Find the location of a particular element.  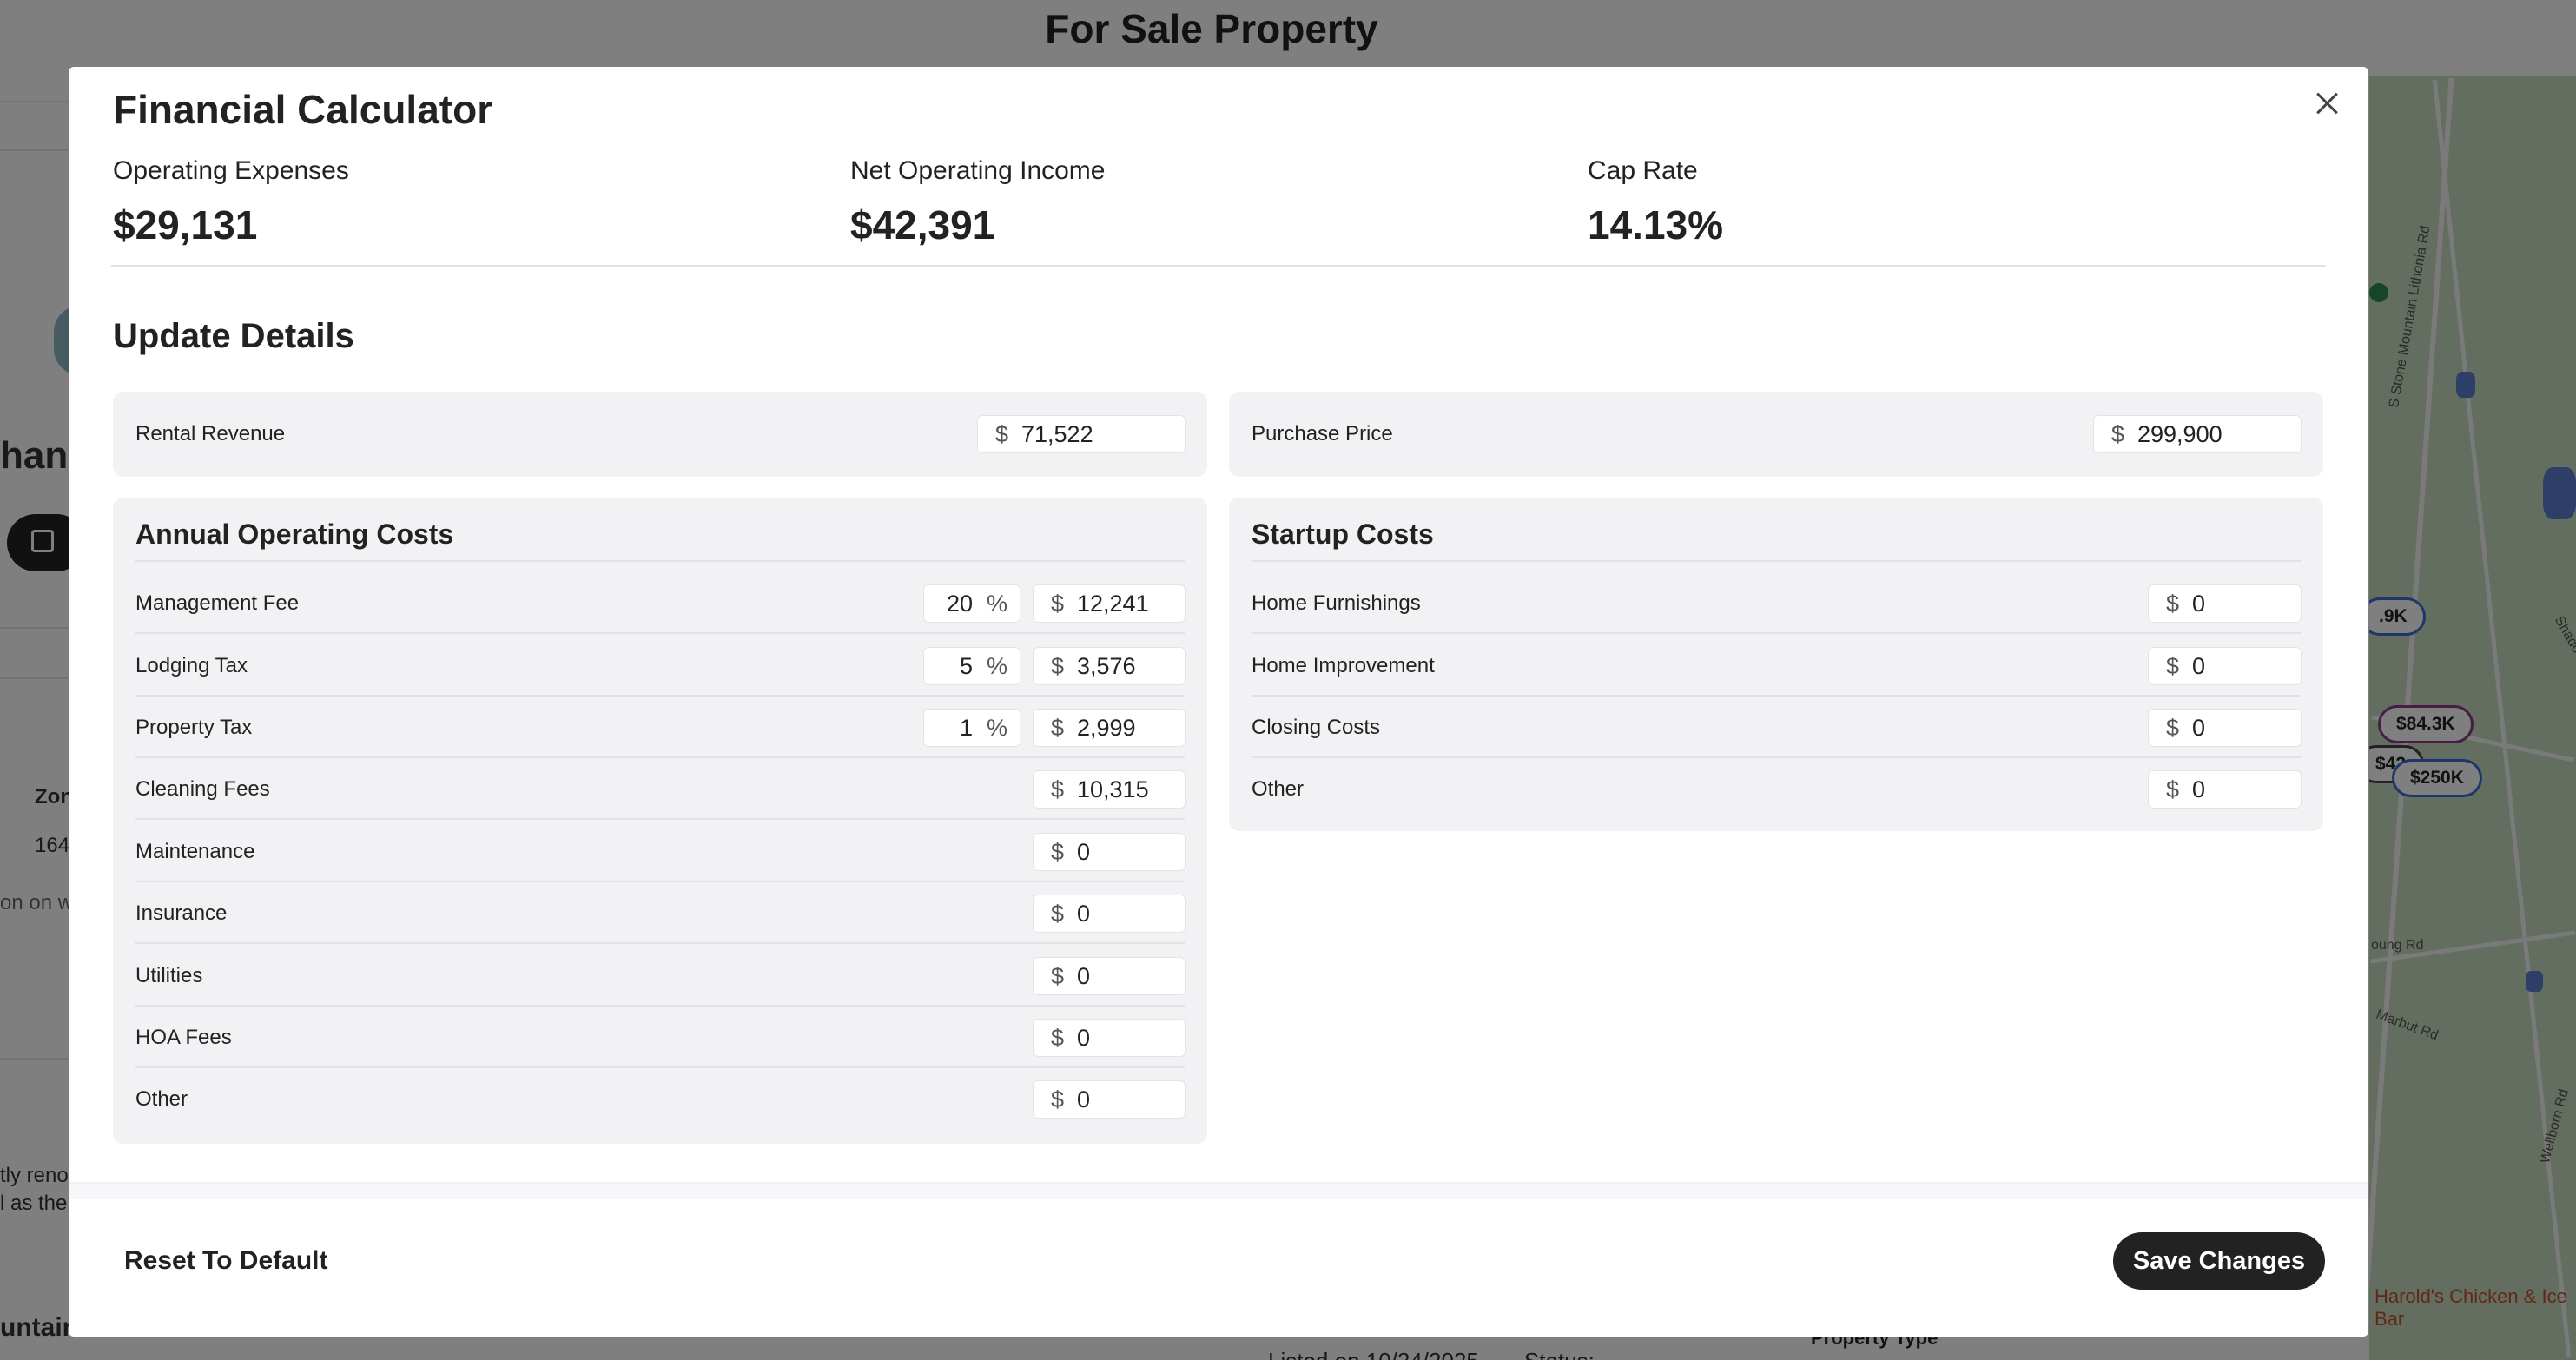

closing-costs-input: $0 is located at coordinates (2225, 728).